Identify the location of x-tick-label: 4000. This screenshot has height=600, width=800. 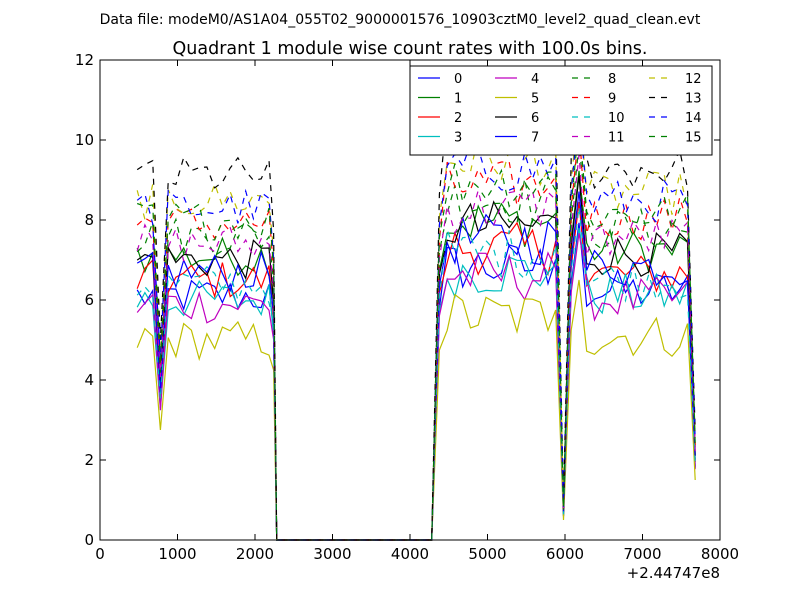
(410, 554).